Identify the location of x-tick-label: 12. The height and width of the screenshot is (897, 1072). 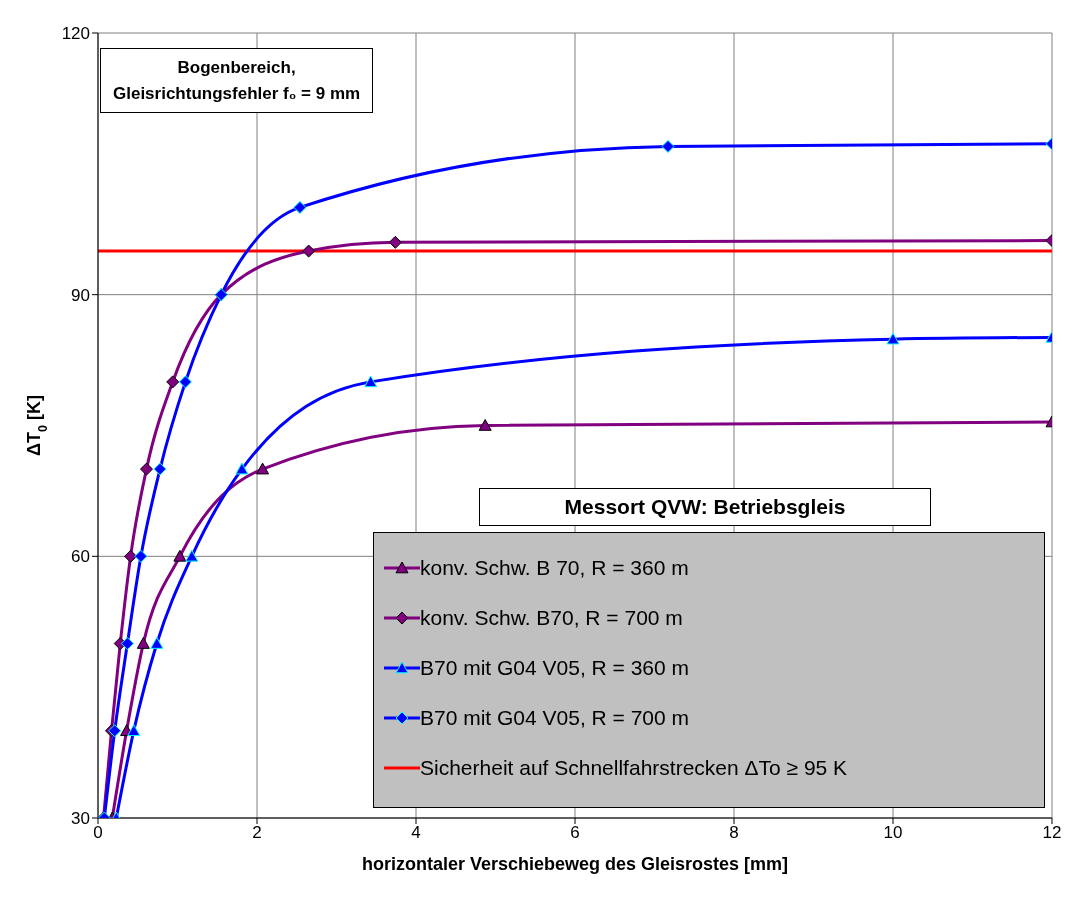
(1052, 833).